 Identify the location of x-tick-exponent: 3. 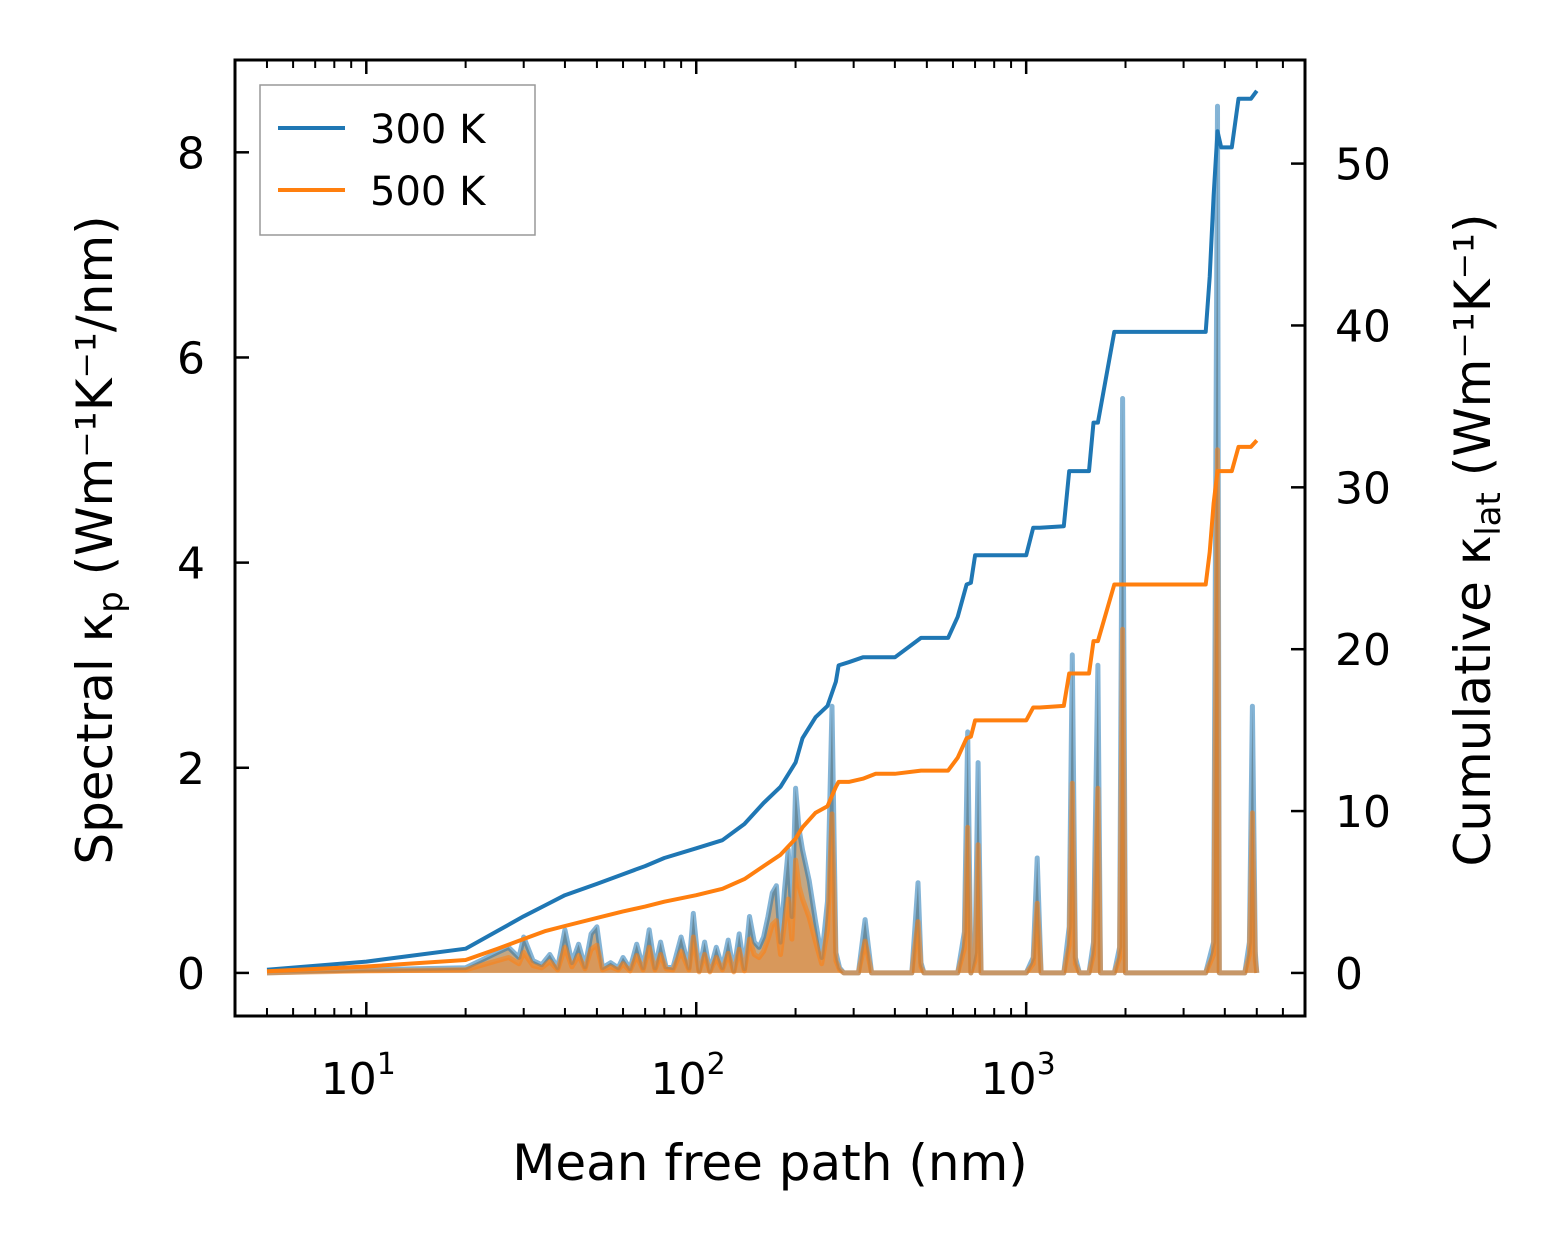
(1046, 1064).